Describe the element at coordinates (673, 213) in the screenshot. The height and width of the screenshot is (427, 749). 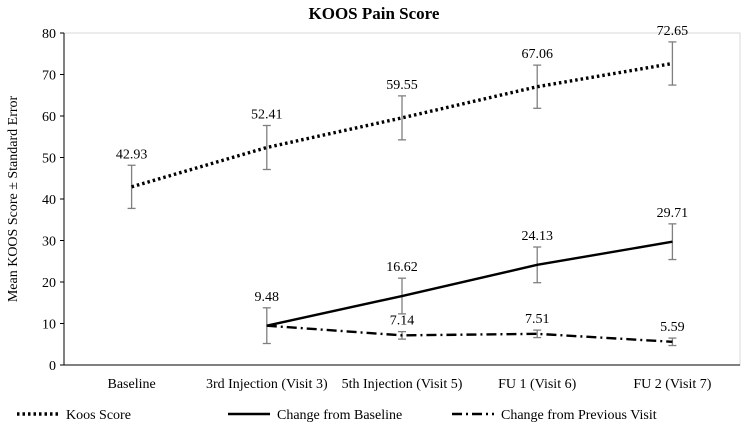
I see `data-label: 29.71` at that location.